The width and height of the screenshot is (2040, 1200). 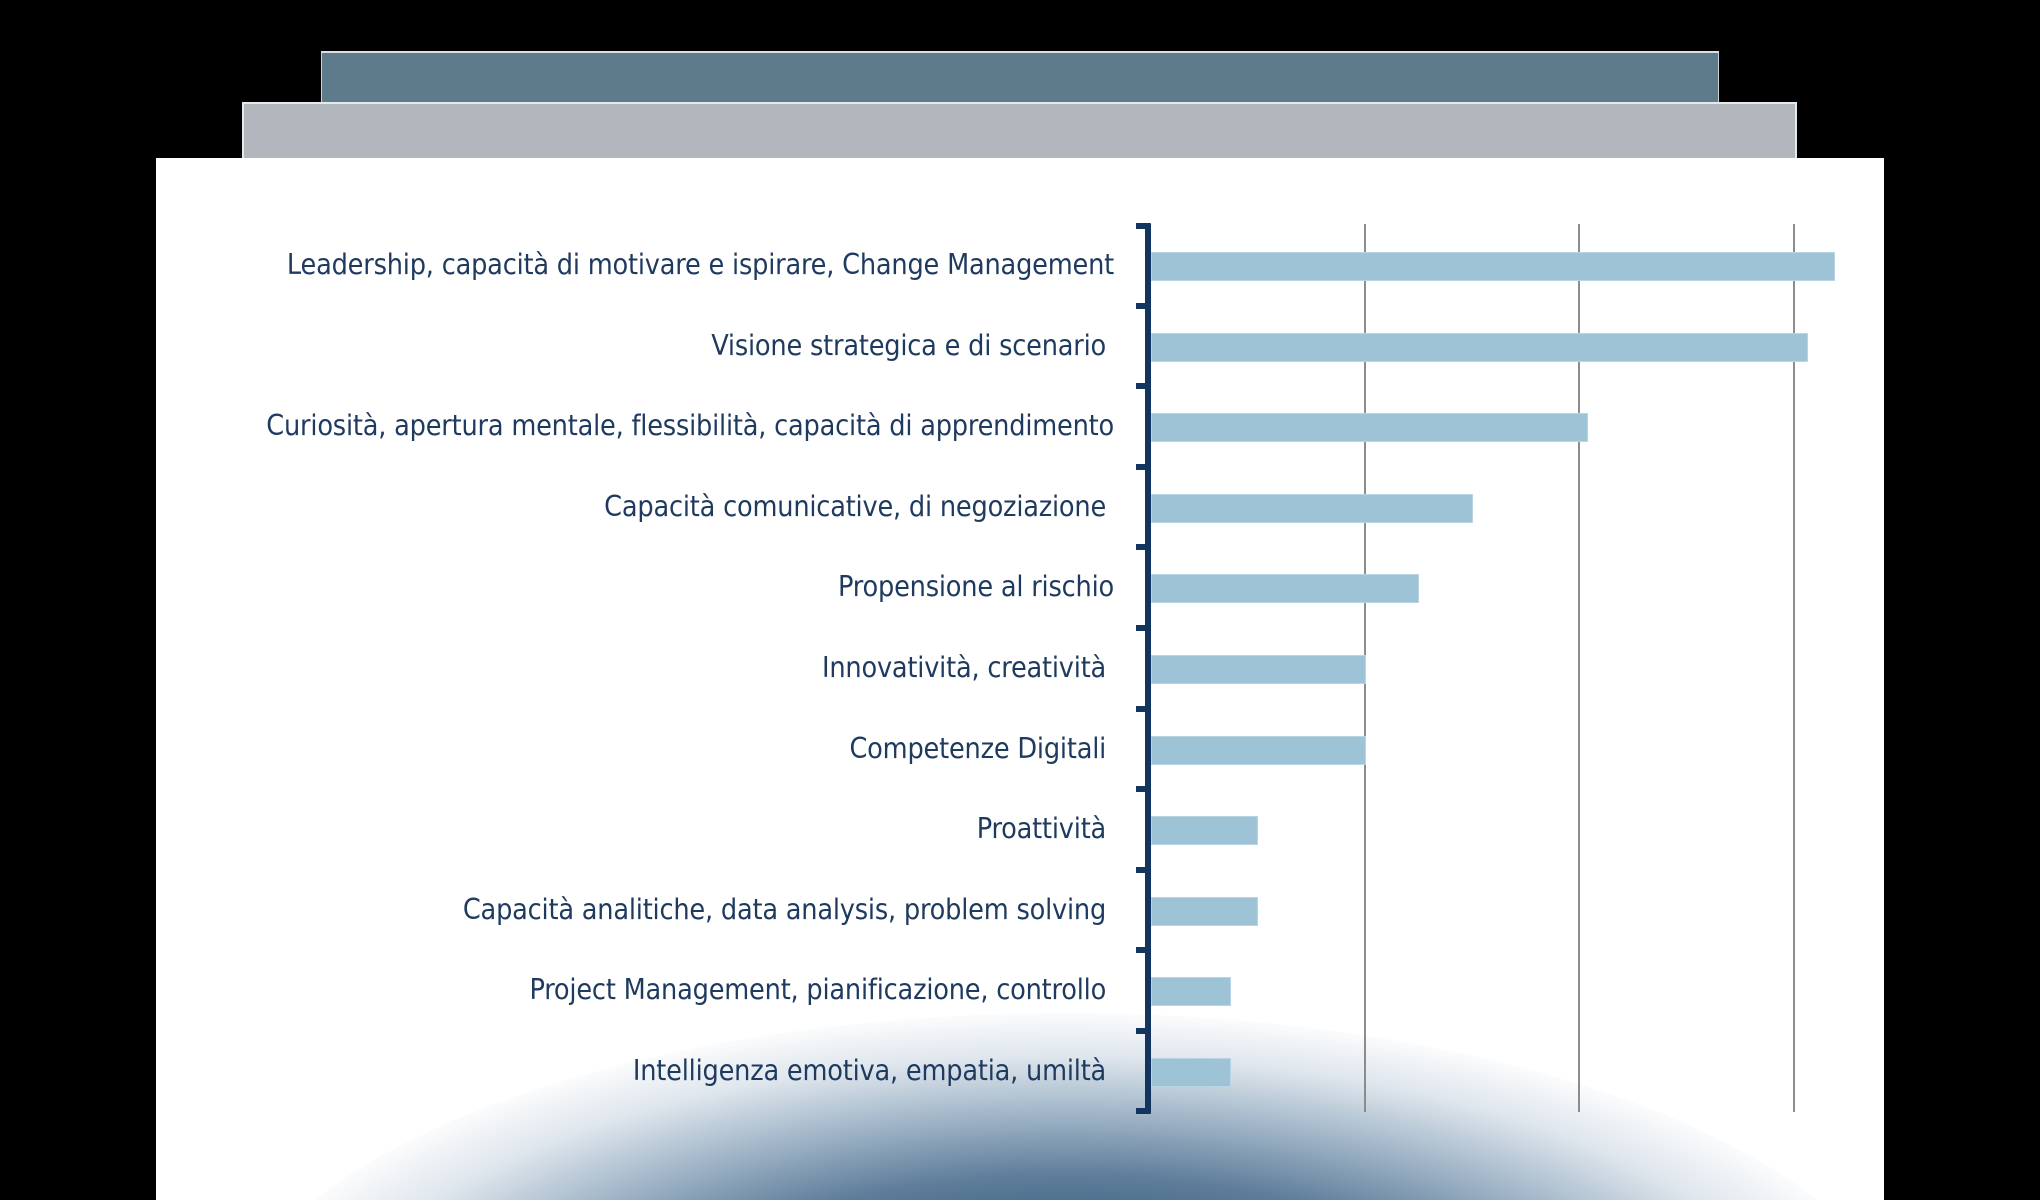 I want to click on chart-row: Intelligenza emotiva, empatia, umiltà, so click(x=1020, y=1071).